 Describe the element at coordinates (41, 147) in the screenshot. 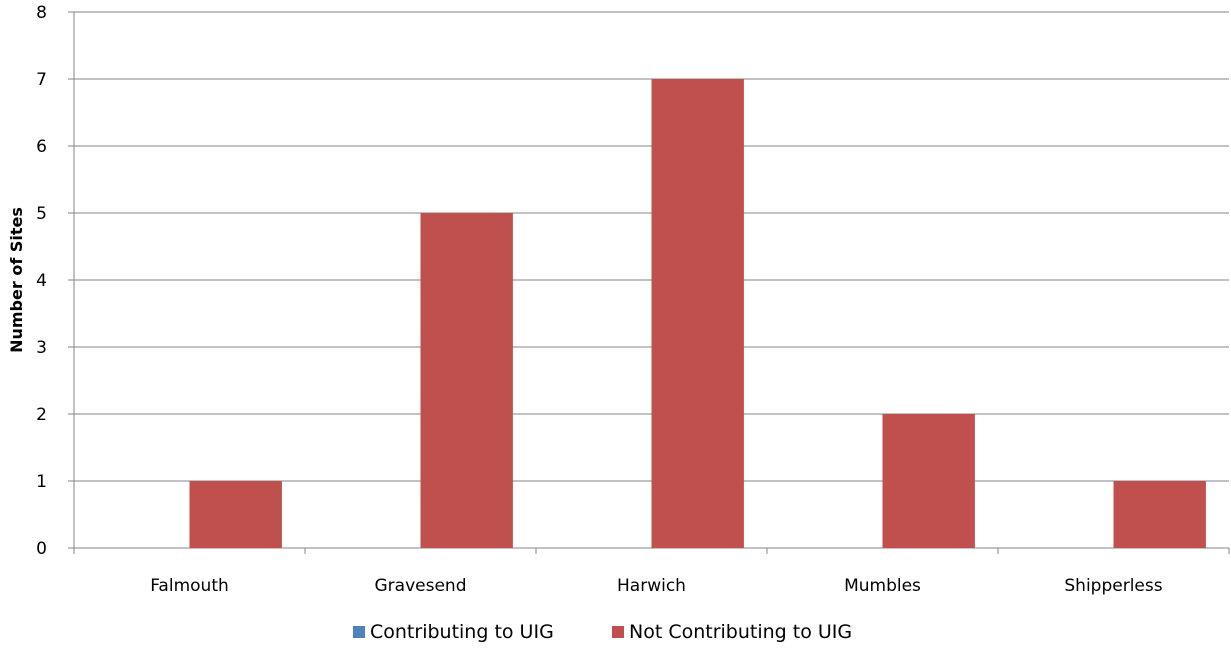

I see `y-tick-label: 6` at that location.